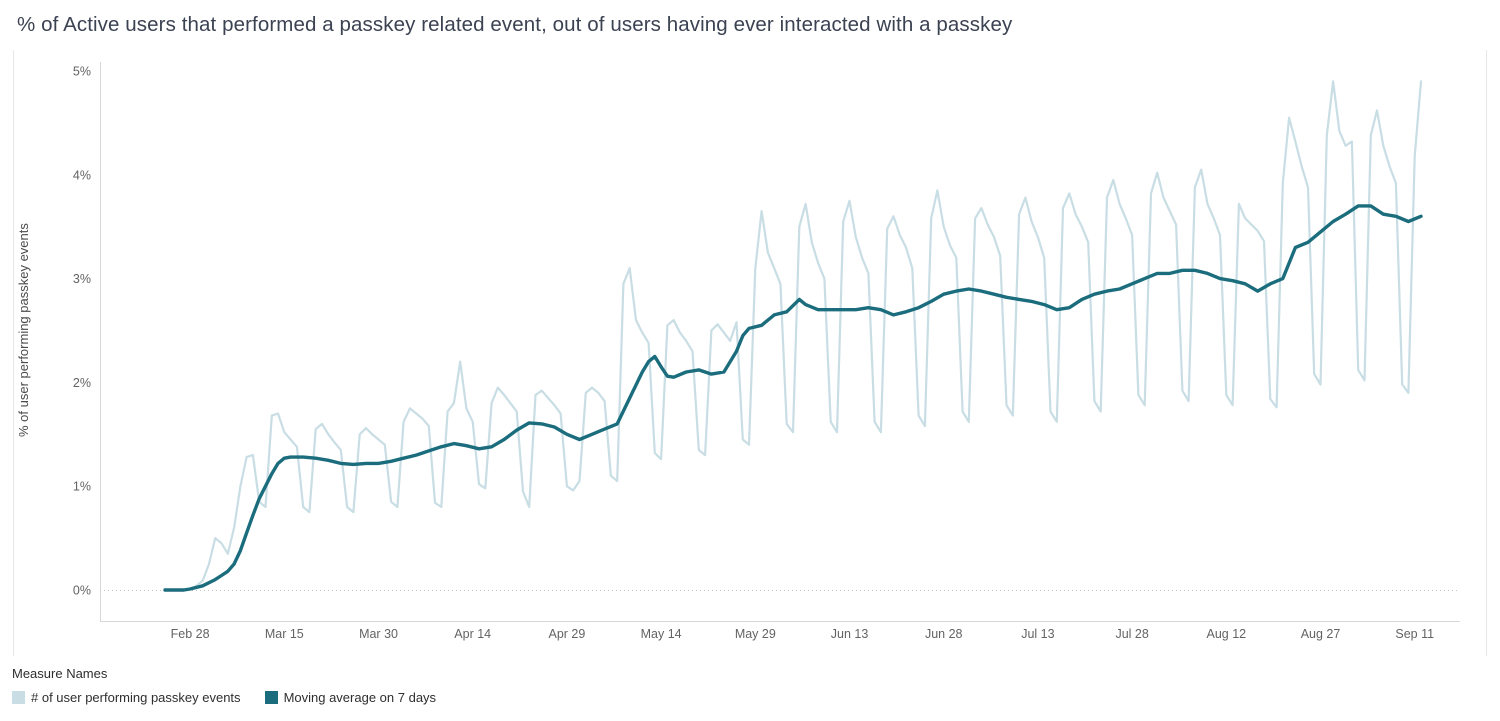 The image size is (1500, 721). What do you see at coordinates (271, 697) in the screenshot?
I see `moving-average-swatch-icon` at bounding box center [271, 697].